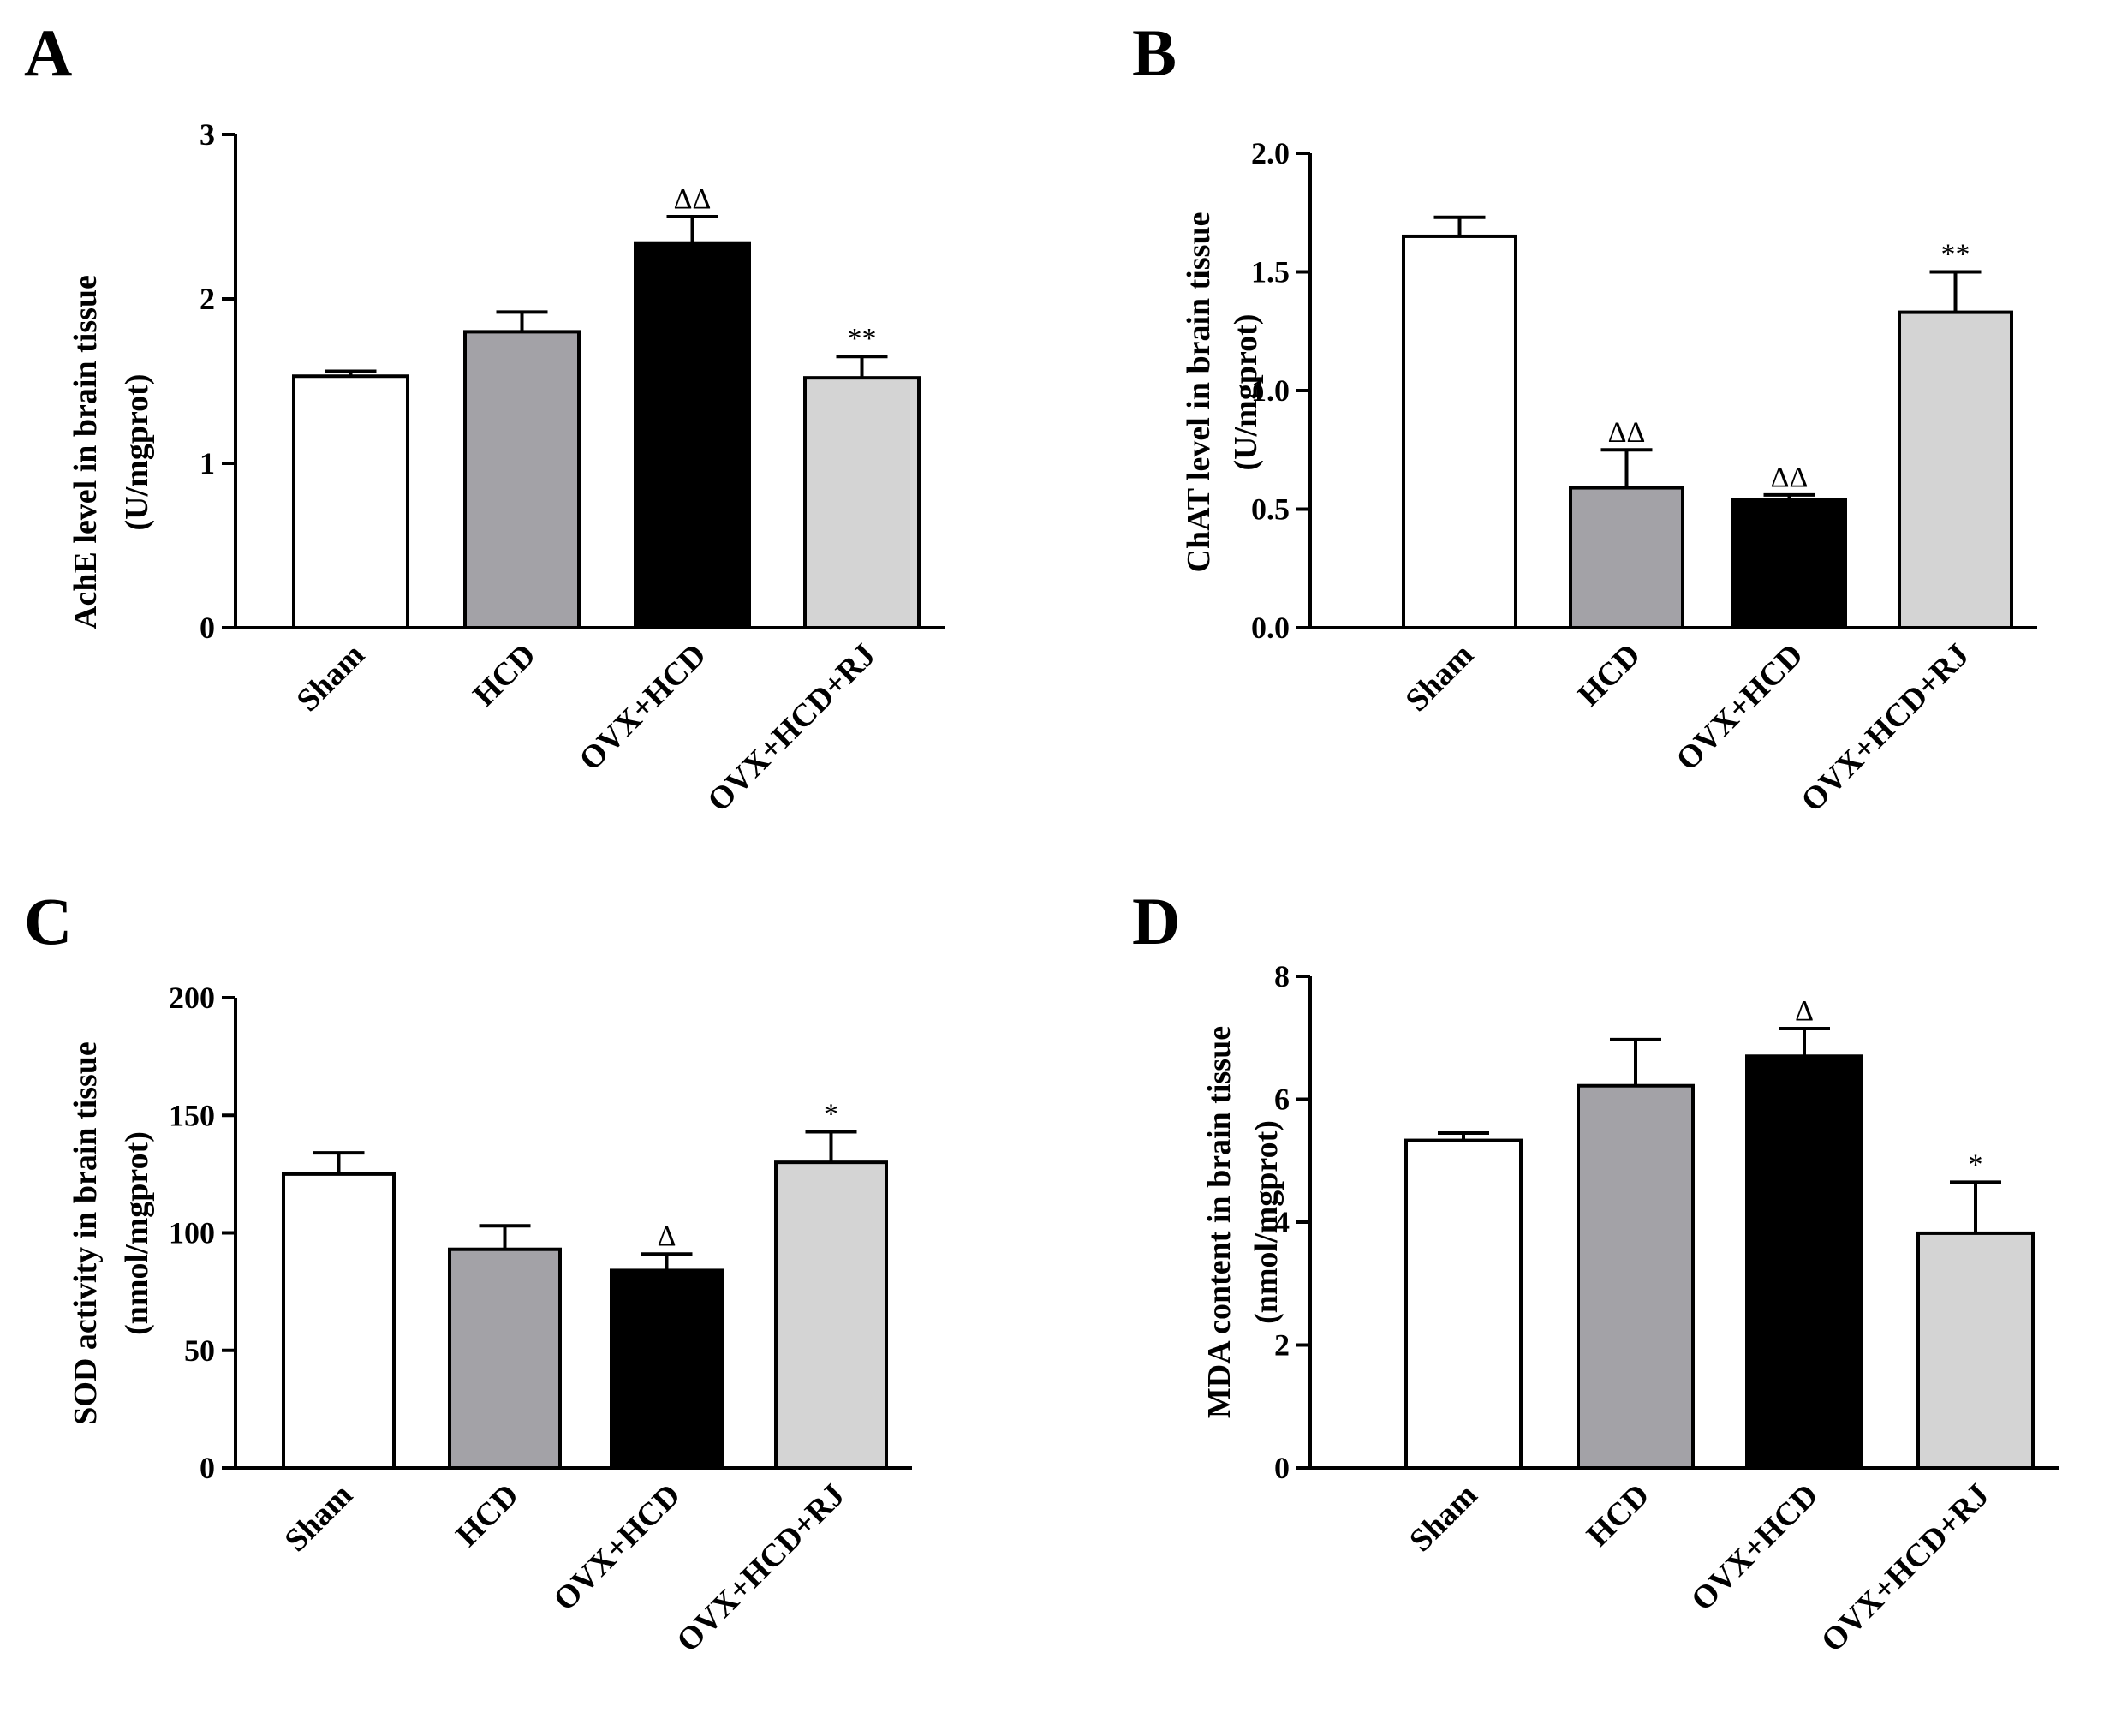  I want to click on y-tick-label: 150, so click(192, 1115).